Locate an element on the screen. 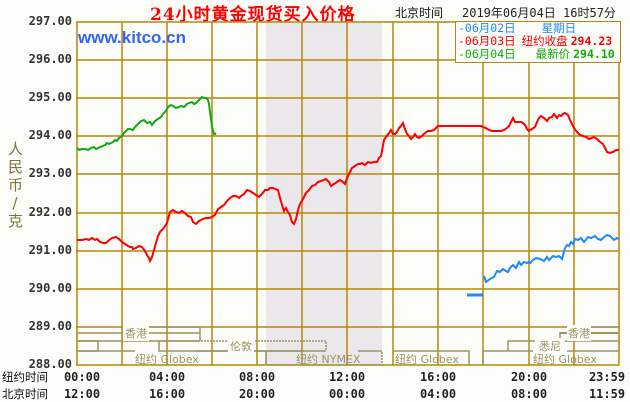 This screenshot has width=630, height=402. legend-date: -06月03日 is located at coordinates (487, 41).